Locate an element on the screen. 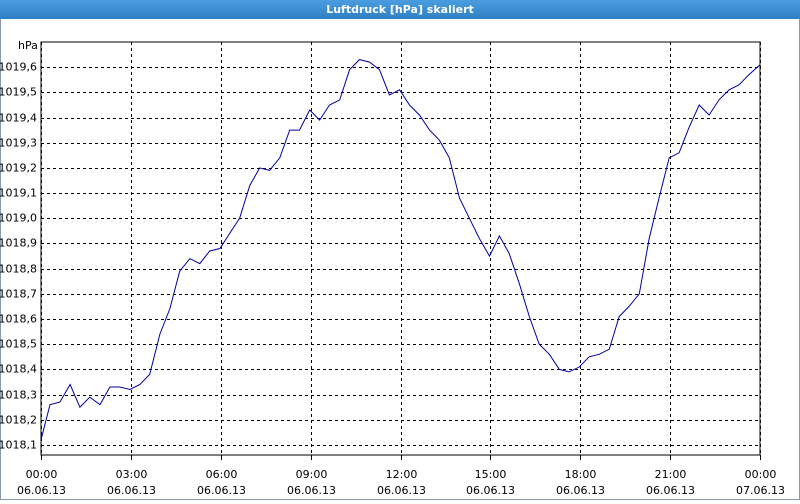 The width and height of the screenshot is (800, 504). x-tick-label: 15:00 is located at coordinates (491, 474).